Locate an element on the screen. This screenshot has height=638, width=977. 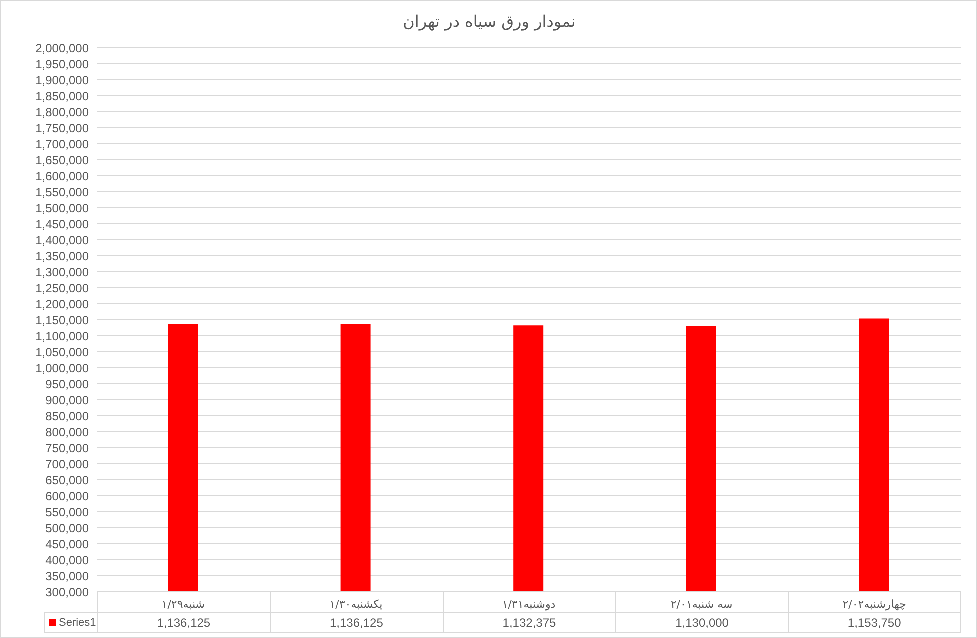
y-tick-label: 1,750,000 is located at coordinates (63, 128).